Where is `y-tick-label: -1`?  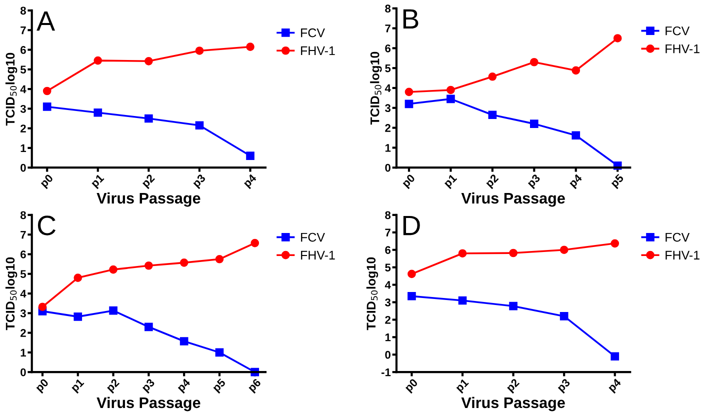 y-tick-label: -1 is located at coordinates (386, 372).